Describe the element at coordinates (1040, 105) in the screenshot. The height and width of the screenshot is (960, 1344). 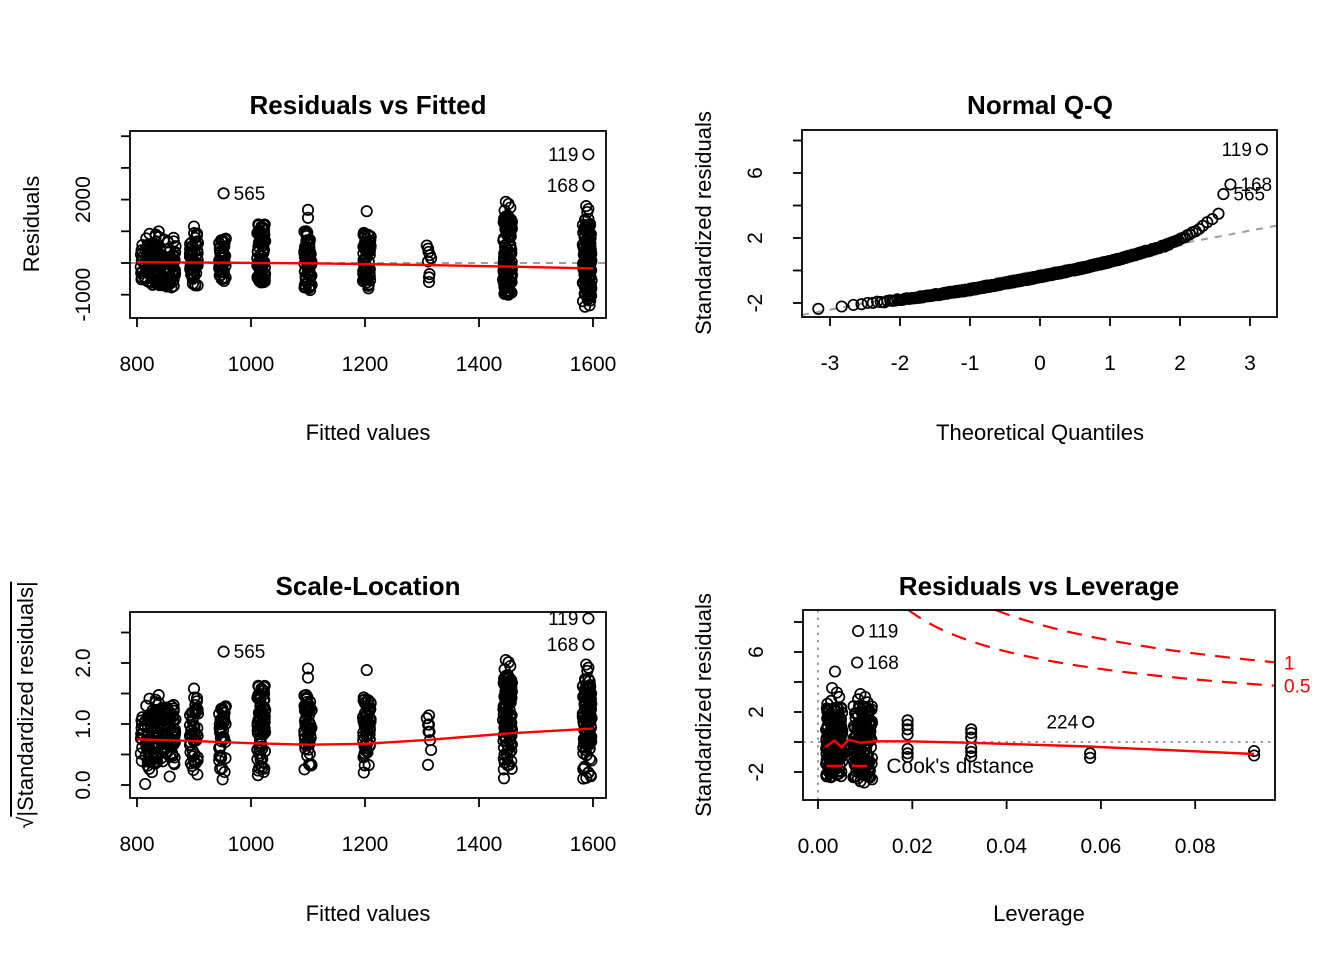
I see `panel2-title: Normal Q-Q` at that location.